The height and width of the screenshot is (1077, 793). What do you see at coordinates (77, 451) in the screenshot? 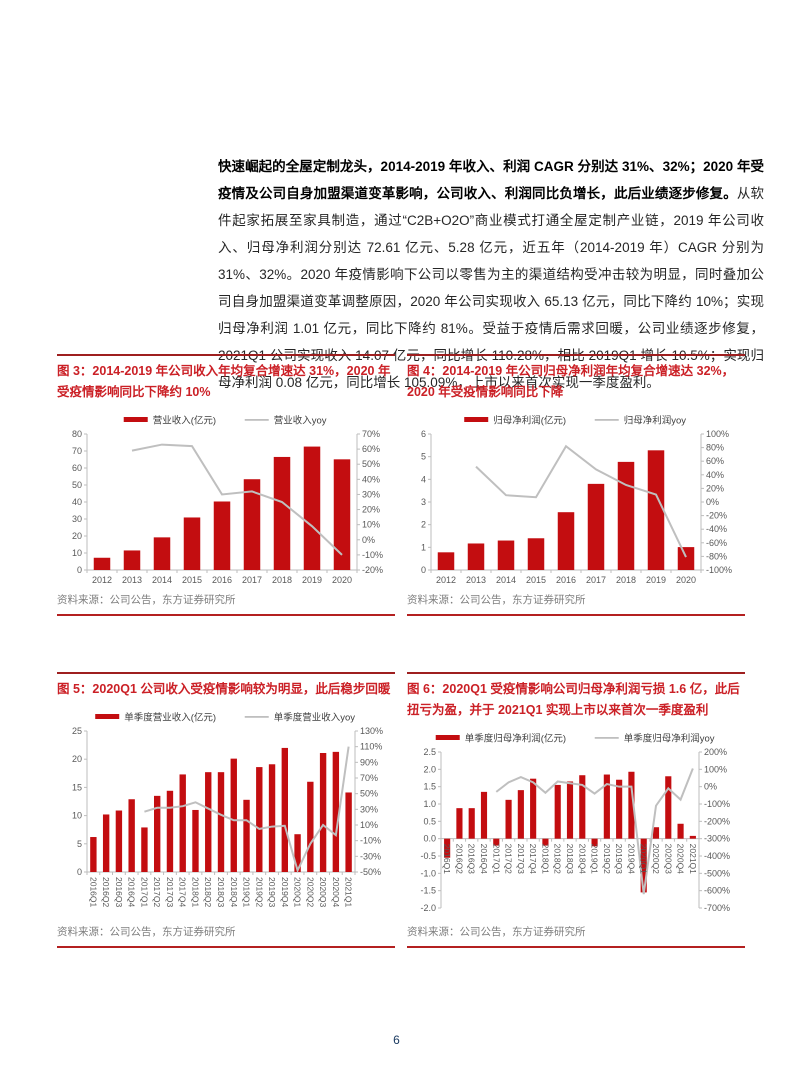
I see `svg-text: 70` at bounding box center [77, 451].